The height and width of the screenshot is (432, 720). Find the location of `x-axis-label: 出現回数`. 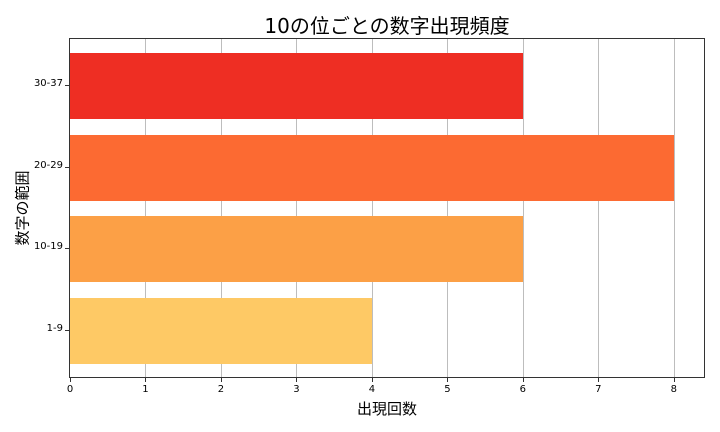

x-axis-label: 出現回数 is located at coordinates (386, 409).